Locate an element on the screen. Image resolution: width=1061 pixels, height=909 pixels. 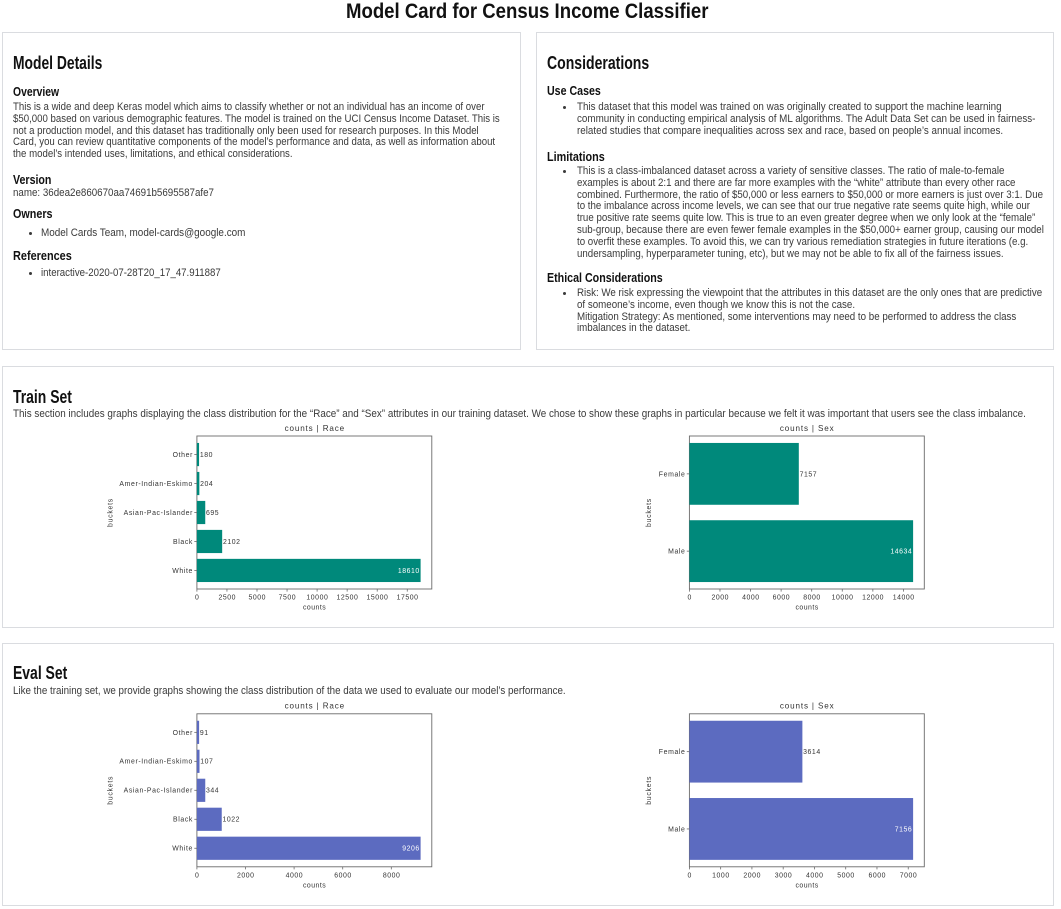
svg-text: 7000 is located at coordinates (909, 875).